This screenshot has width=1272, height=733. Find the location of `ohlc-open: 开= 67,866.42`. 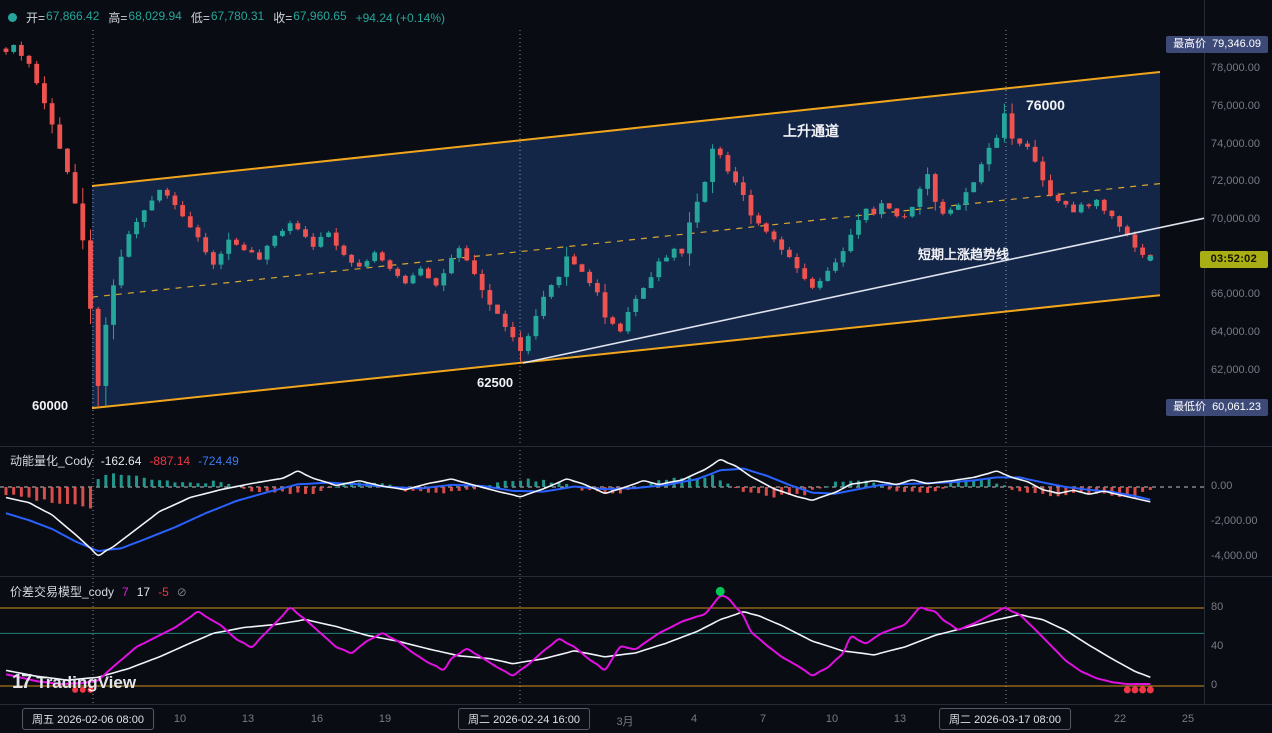

ohlc-open: 开= 67,866.42 is located at coordinates (63, 17).